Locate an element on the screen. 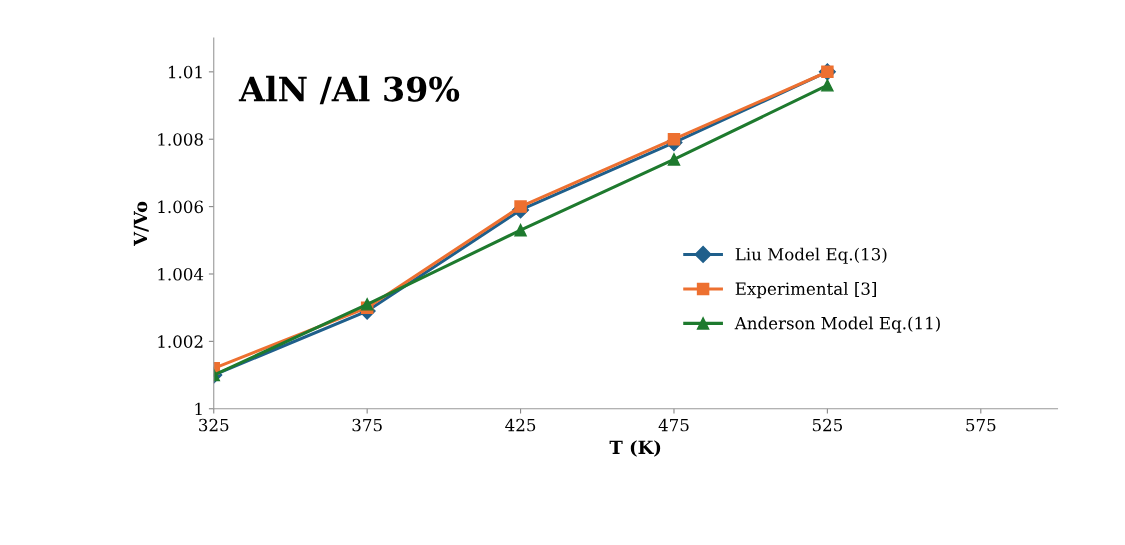 This screenshot has height=545, width=1125. x-tick-label: 475 is located at coordinates (673, 425).